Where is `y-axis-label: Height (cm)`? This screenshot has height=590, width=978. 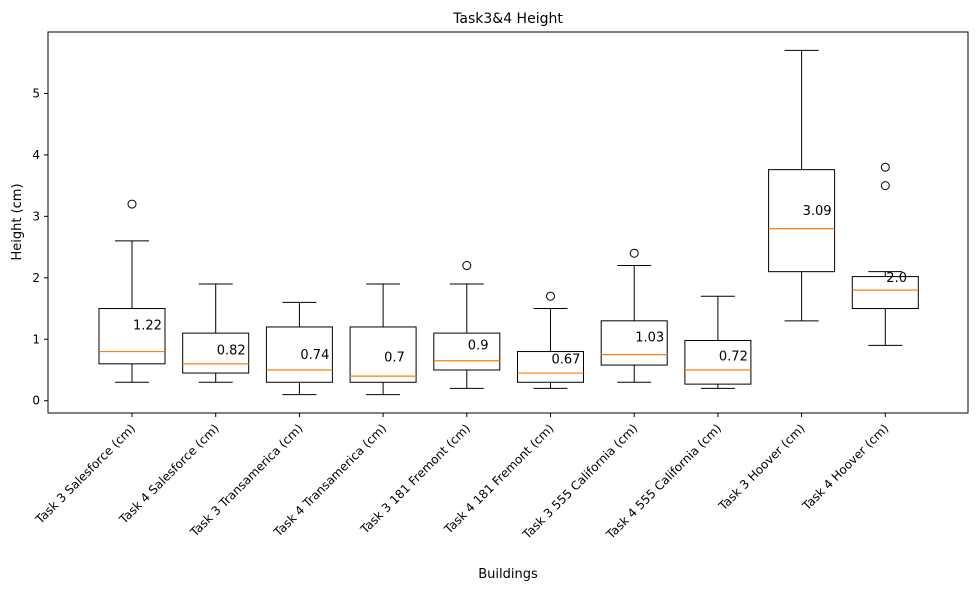 y-axis-label: Height (cm) is located at coordinates (17, 221).